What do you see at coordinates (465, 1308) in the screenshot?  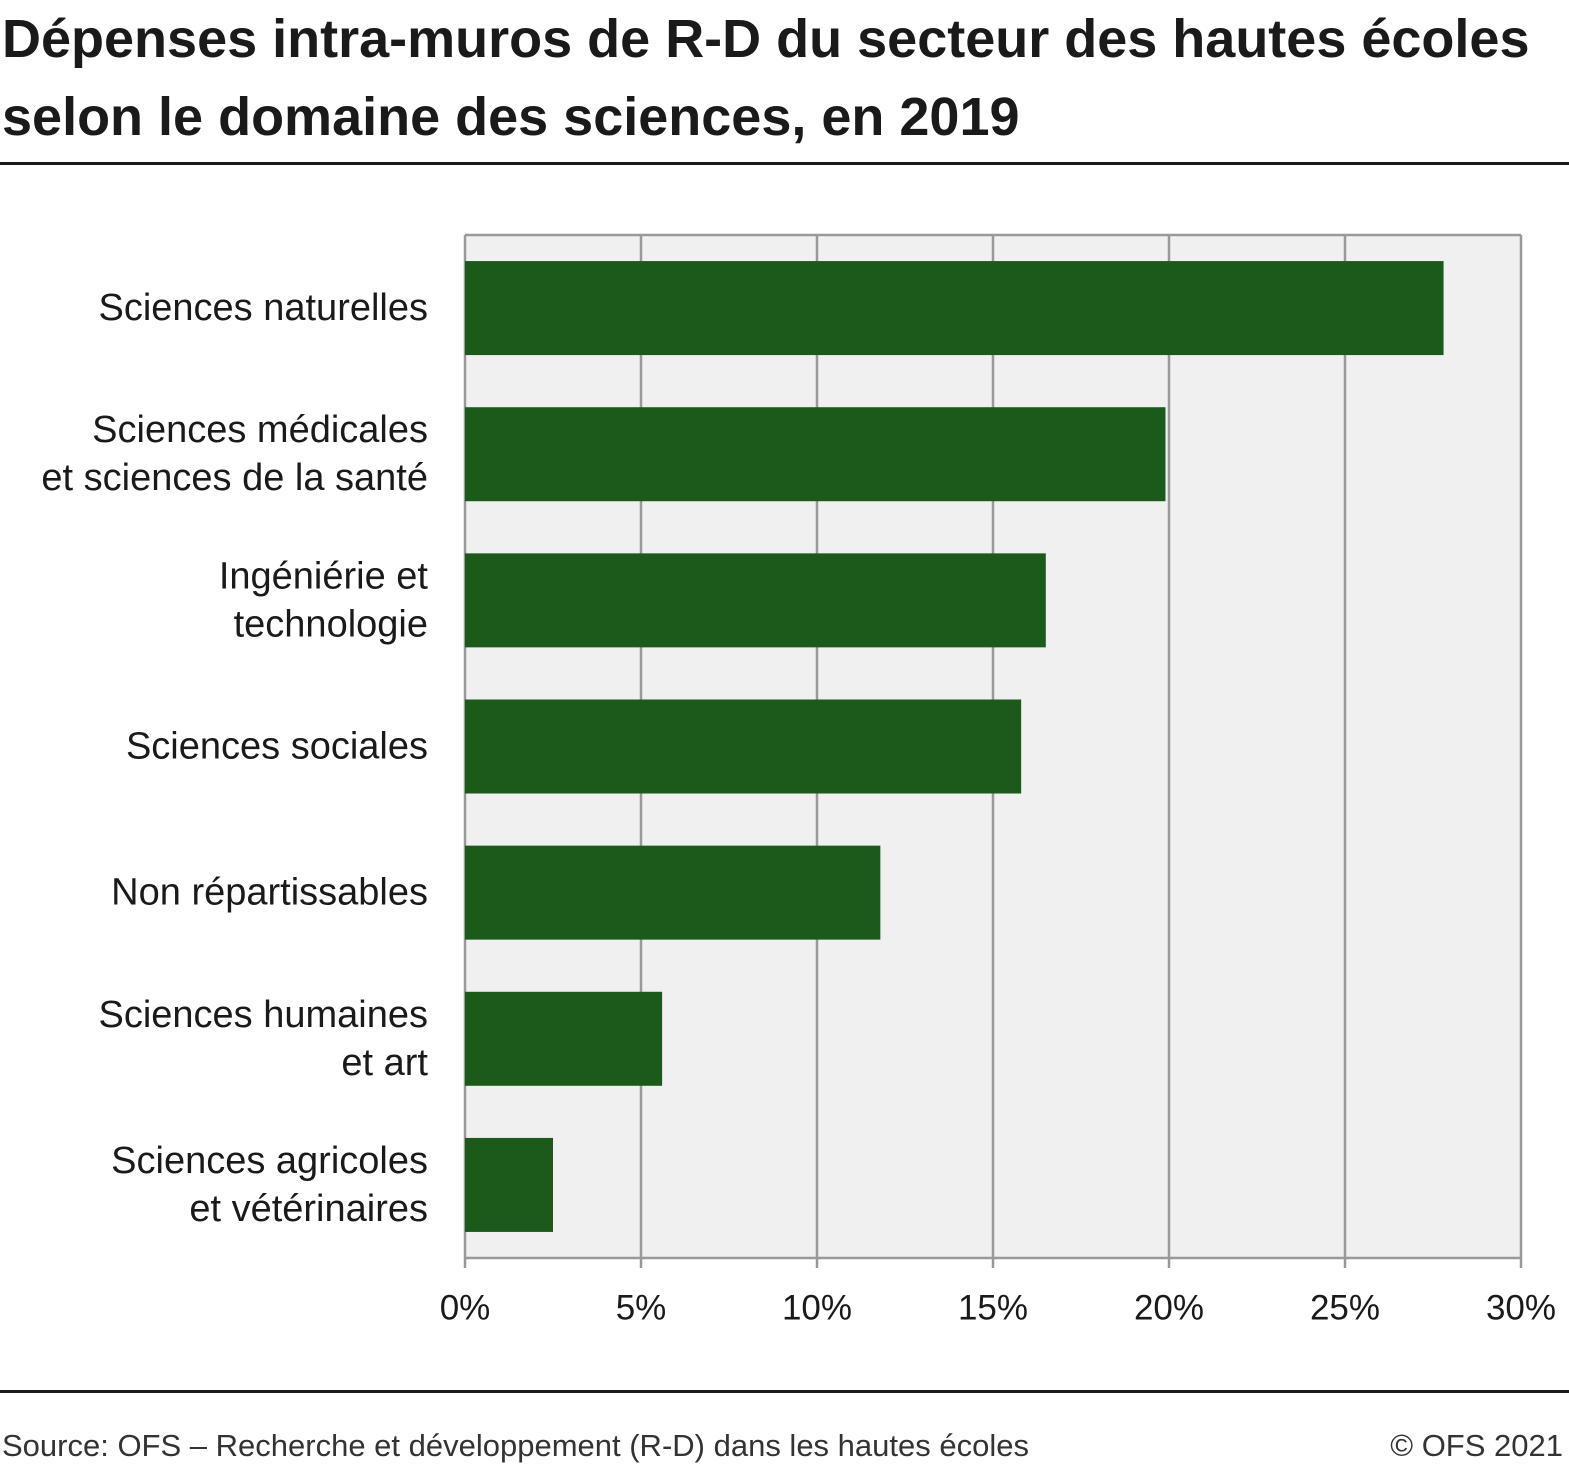 I see `x-tick-label-0: 0%` at bounding box center [465, 1308].